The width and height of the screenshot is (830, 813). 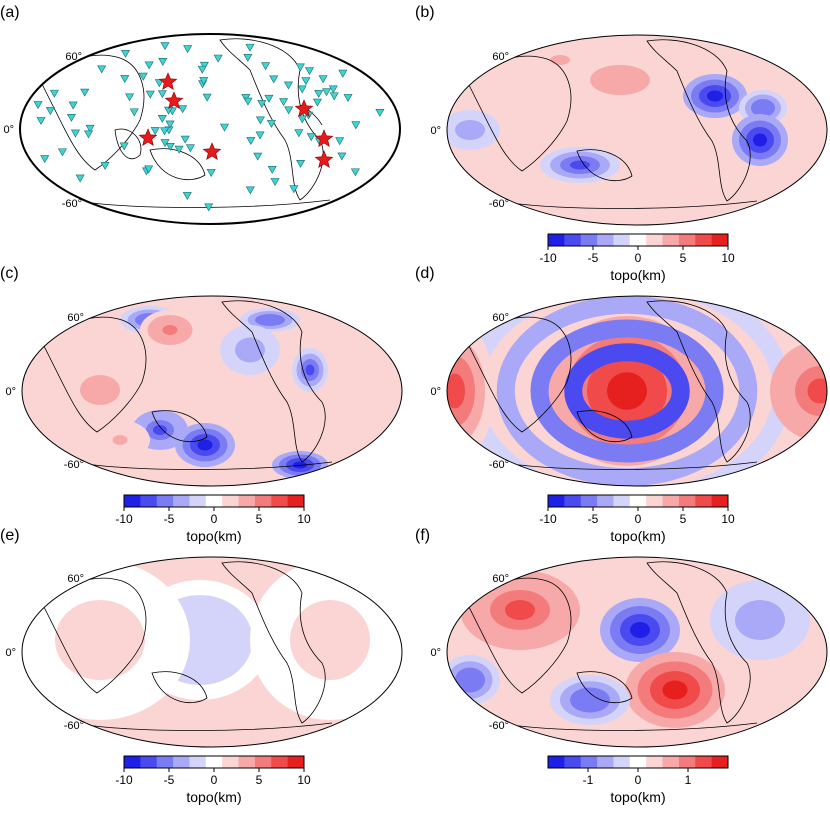 What do you see at coordinates (688, 780) in the screenshot?
I see `colorbar-tick-label: 1` at bounding box center [688, 780].